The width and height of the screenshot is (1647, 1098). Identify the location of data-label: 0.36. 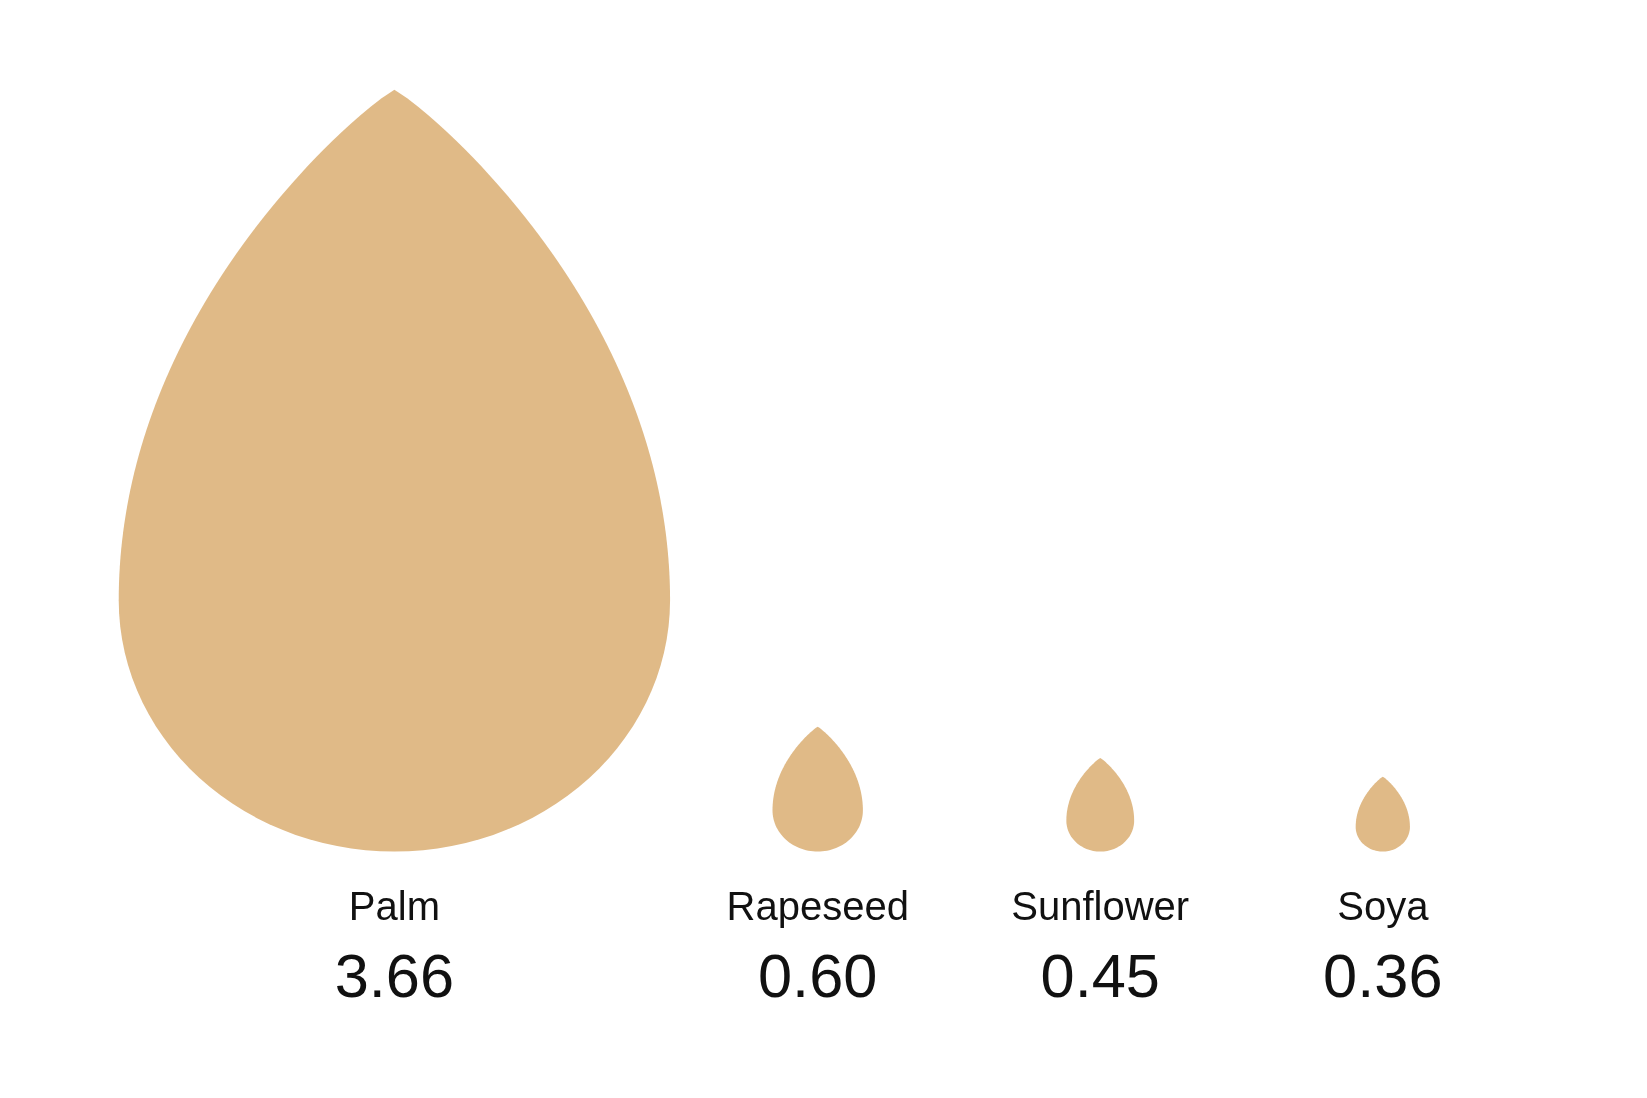
(1383, 975).